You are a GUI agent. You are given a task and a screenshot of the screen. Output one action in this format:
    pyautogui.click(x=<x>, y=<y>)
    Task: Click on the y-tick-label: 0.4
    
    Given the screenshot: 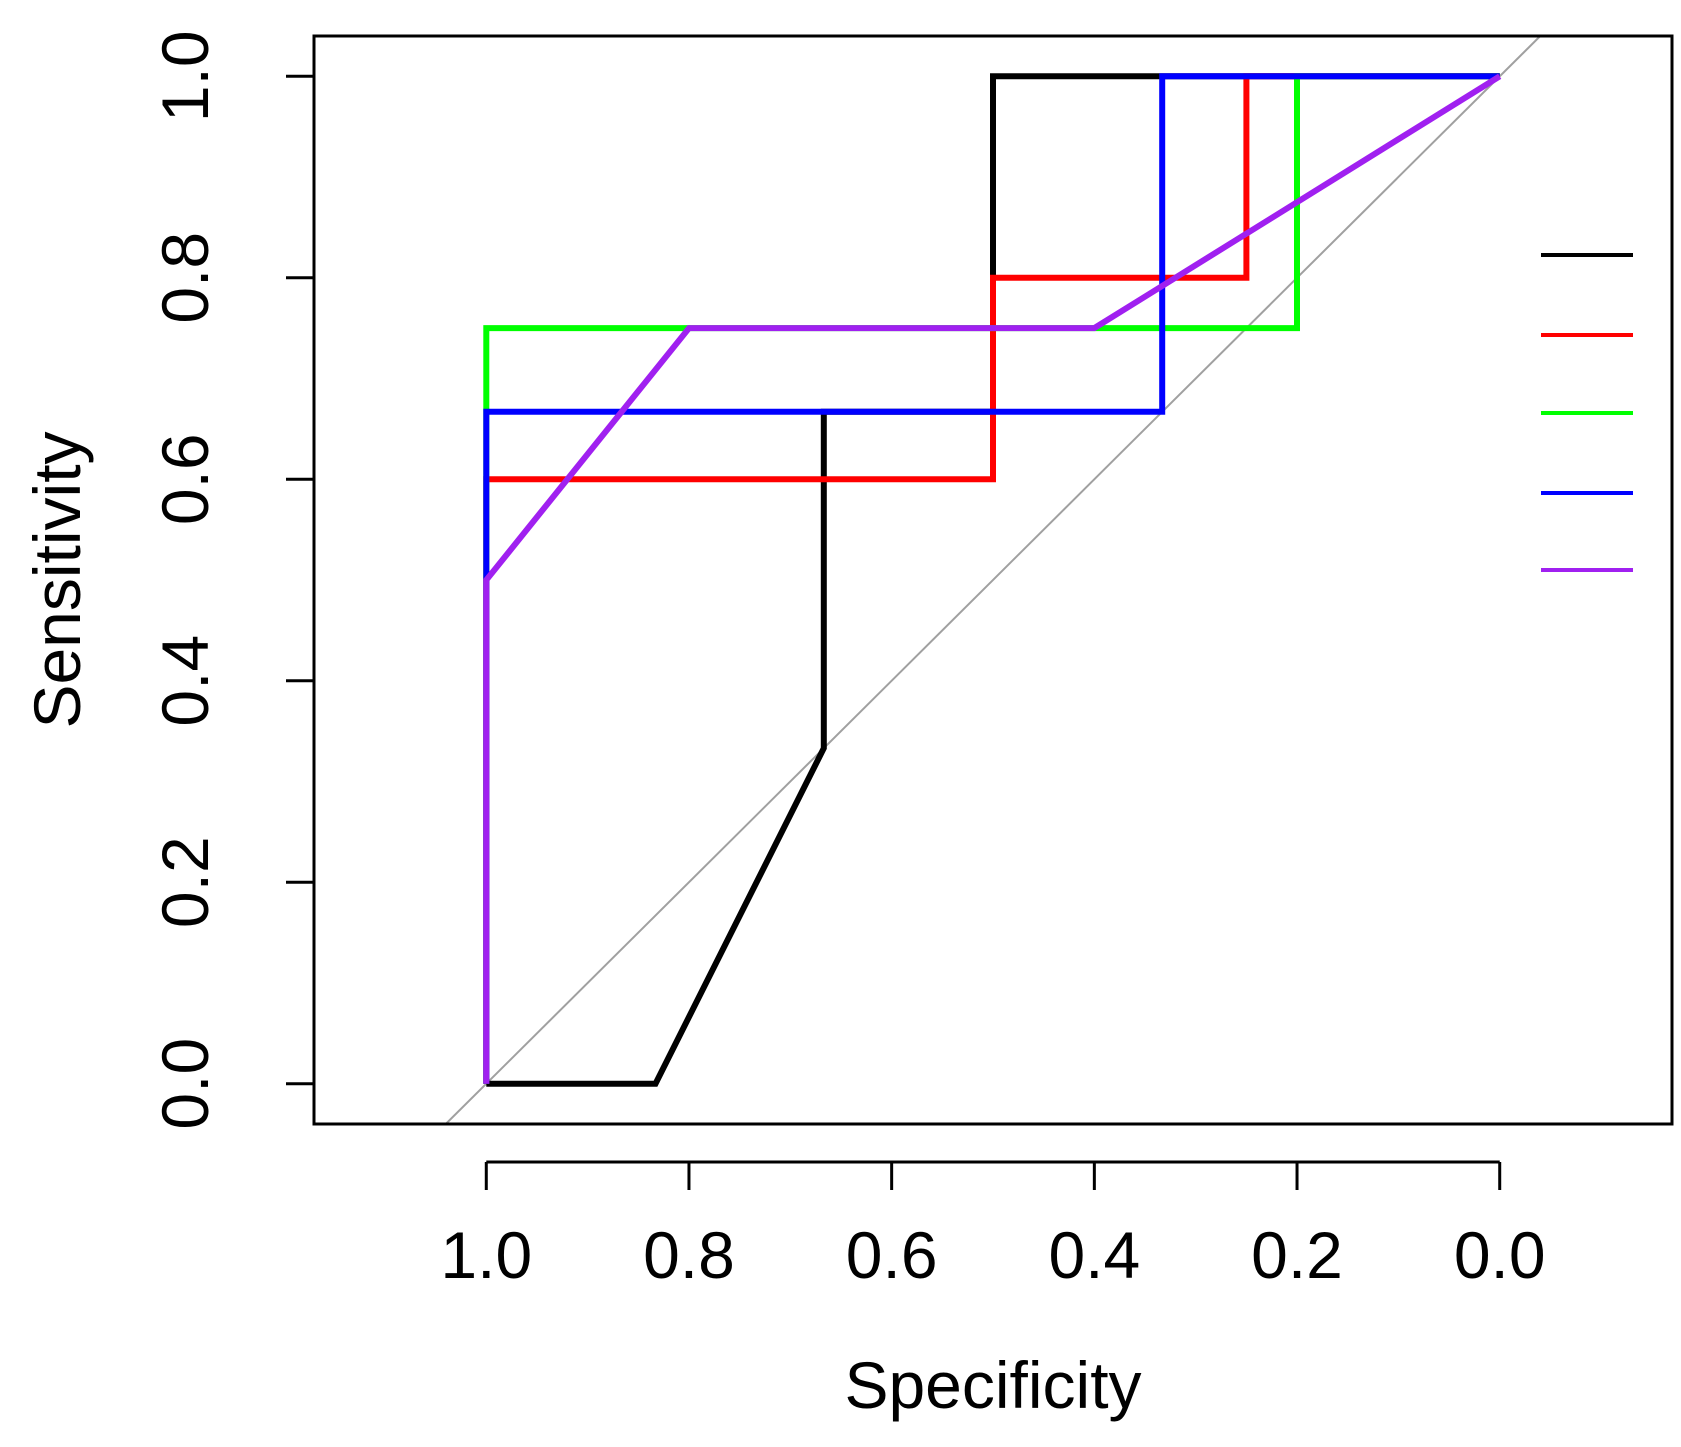 What is the action you would take?
    pyautogui.click(x=185, y=681)
    